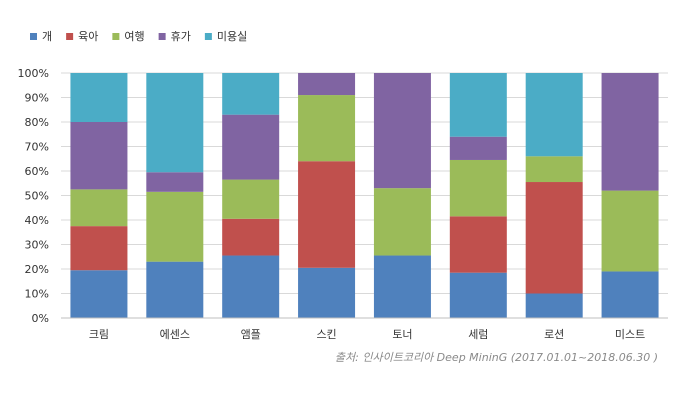  Describe the element at coordinates (364, 329) in the screenshot. I see `x-axis: 크림 에센스 앰플 스킨 토너 세럼 로션 미스트` at that location.